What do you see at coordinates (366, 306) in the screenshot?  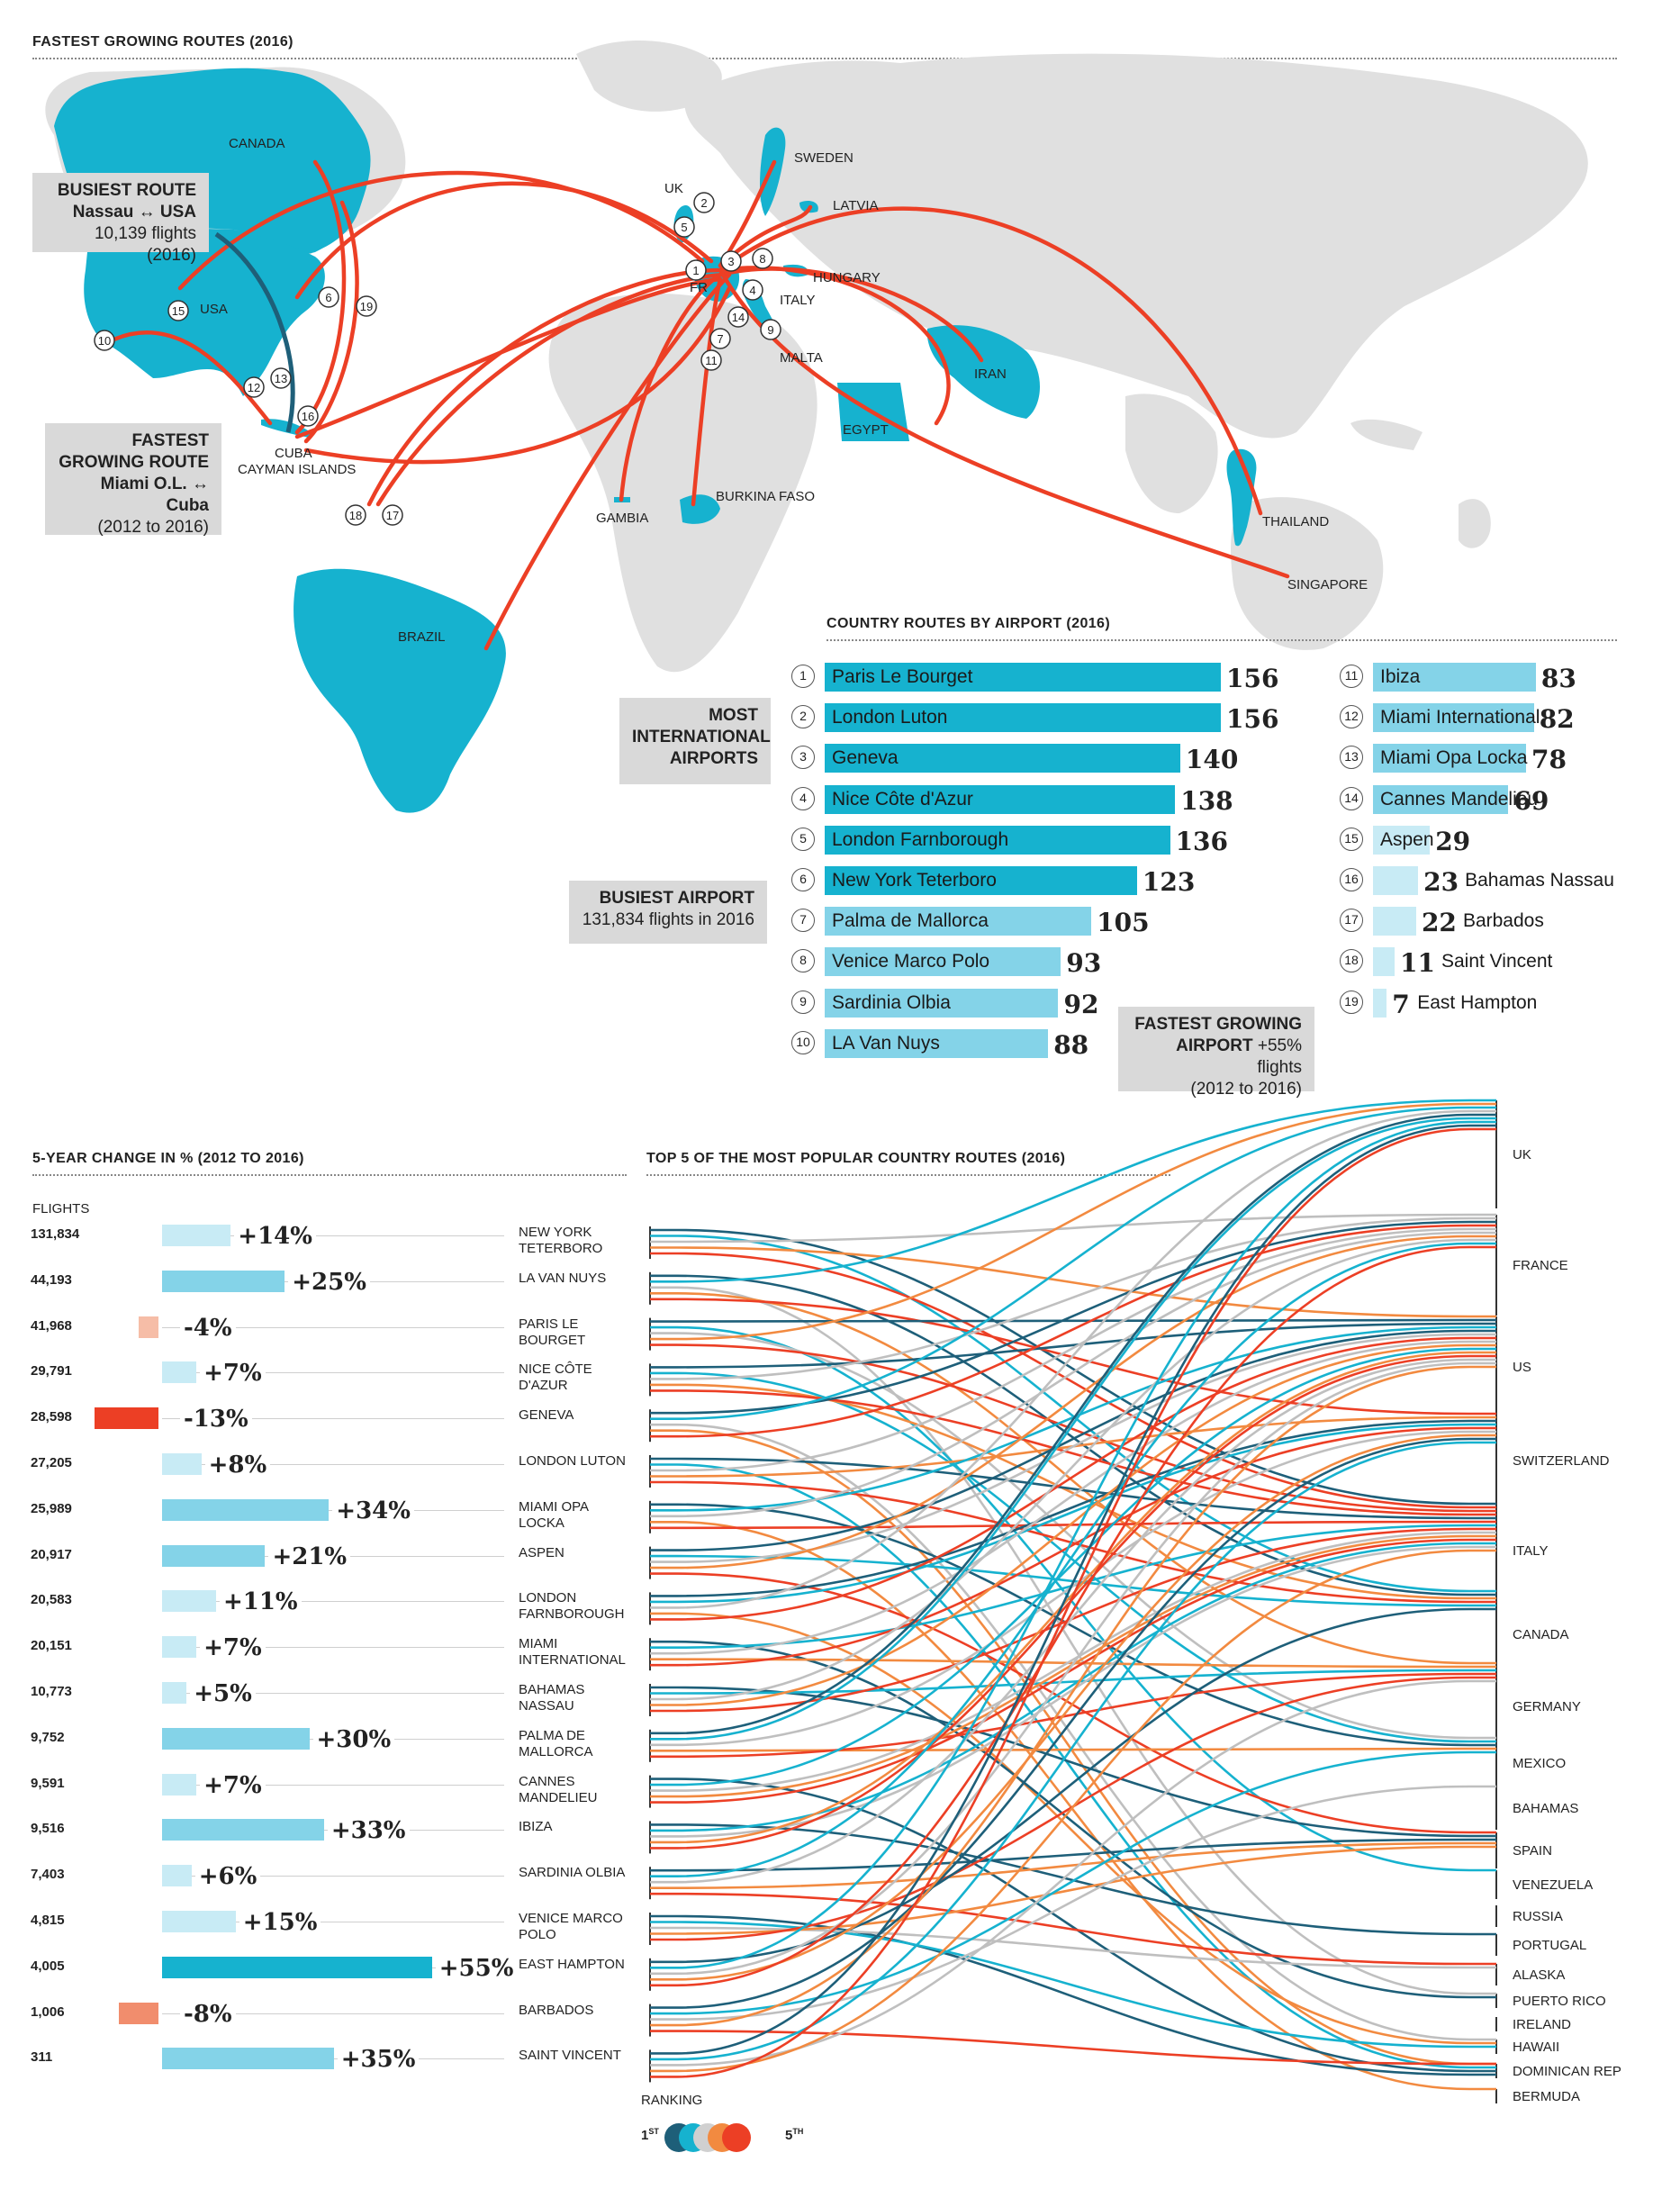 I see `map-marker-19: 19` at bounding box center [366, 306].